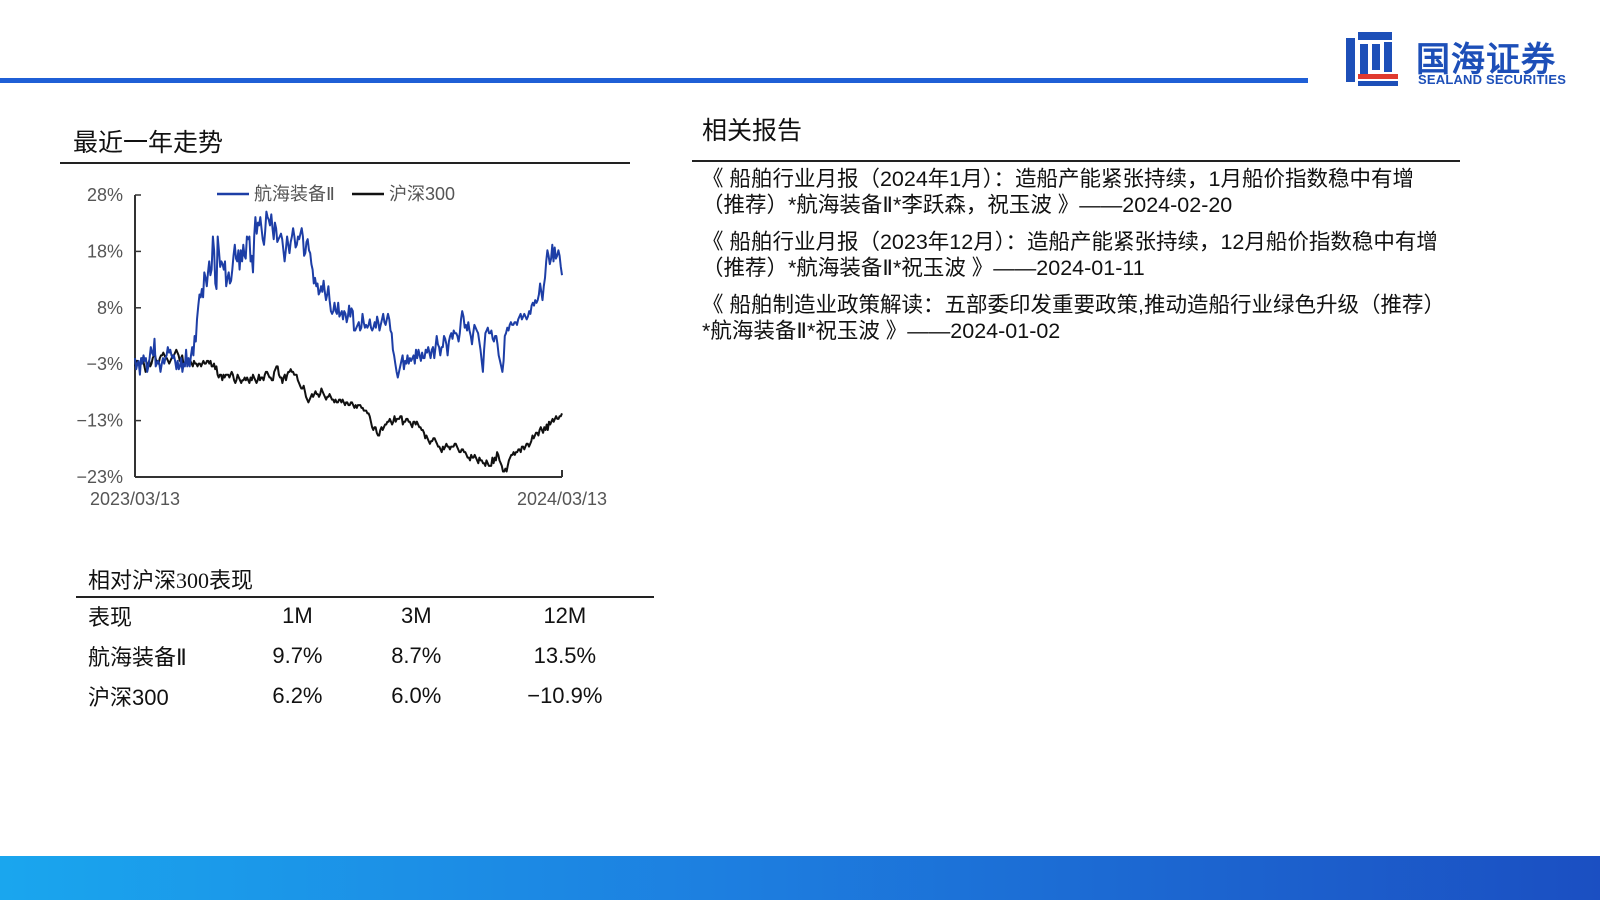 Image resolution: width=1600 pixels, height=900 pixels. I want to click on value-3m: 6.0%, so click(416, 695).